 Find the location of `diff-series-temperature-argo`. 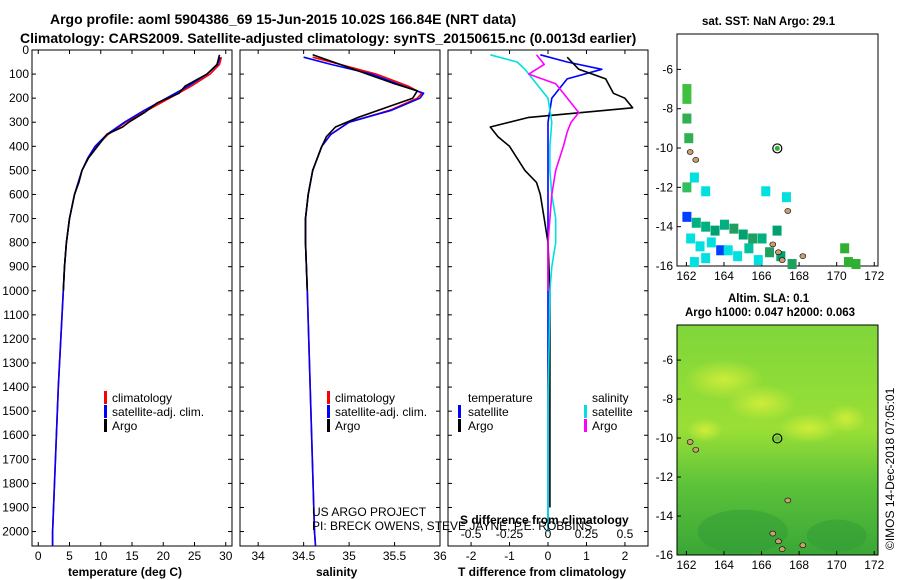

diff-series-temperature-argo is located at coordinates (561, 282).